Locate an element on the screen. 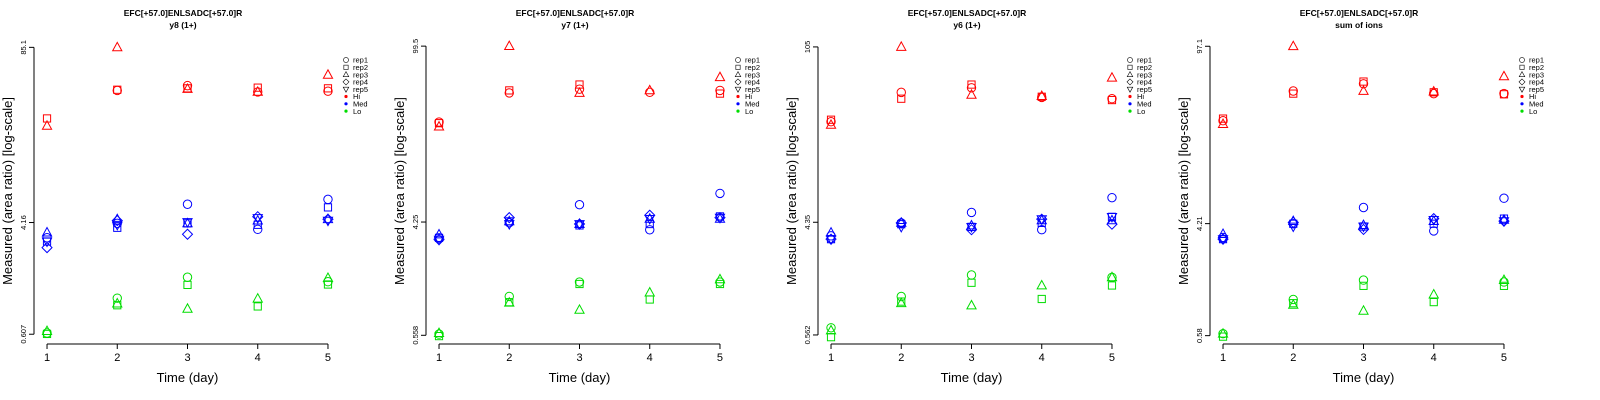 Image resolution: width=1600 pixels, height=400 pixels. legend-marker-rep1 is located at coordinates (1522, 60).